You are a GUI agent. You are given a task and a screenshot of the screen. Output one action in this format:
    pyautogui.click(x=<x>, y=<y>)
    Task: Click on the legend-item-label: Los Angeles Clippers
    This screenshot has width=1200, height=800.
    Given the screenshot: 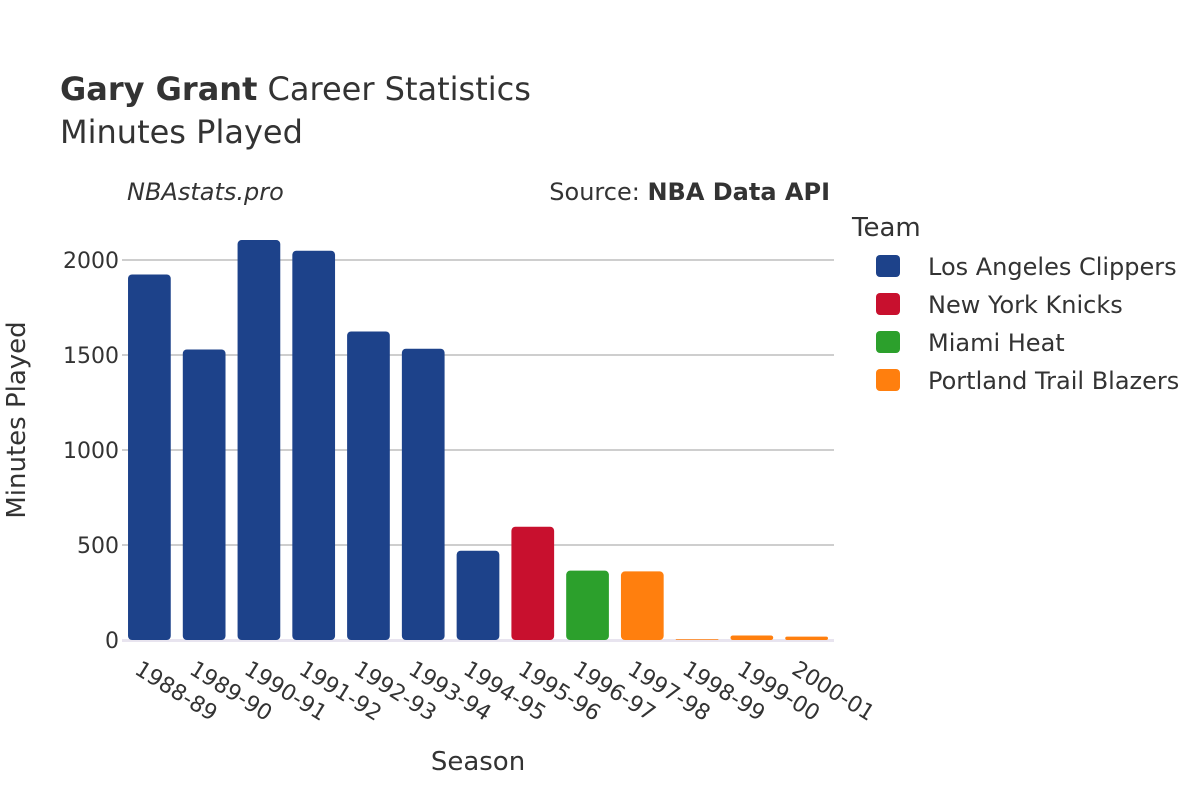 What is the action you would take?
    pyautogui.click(x=1052, y=267)
    